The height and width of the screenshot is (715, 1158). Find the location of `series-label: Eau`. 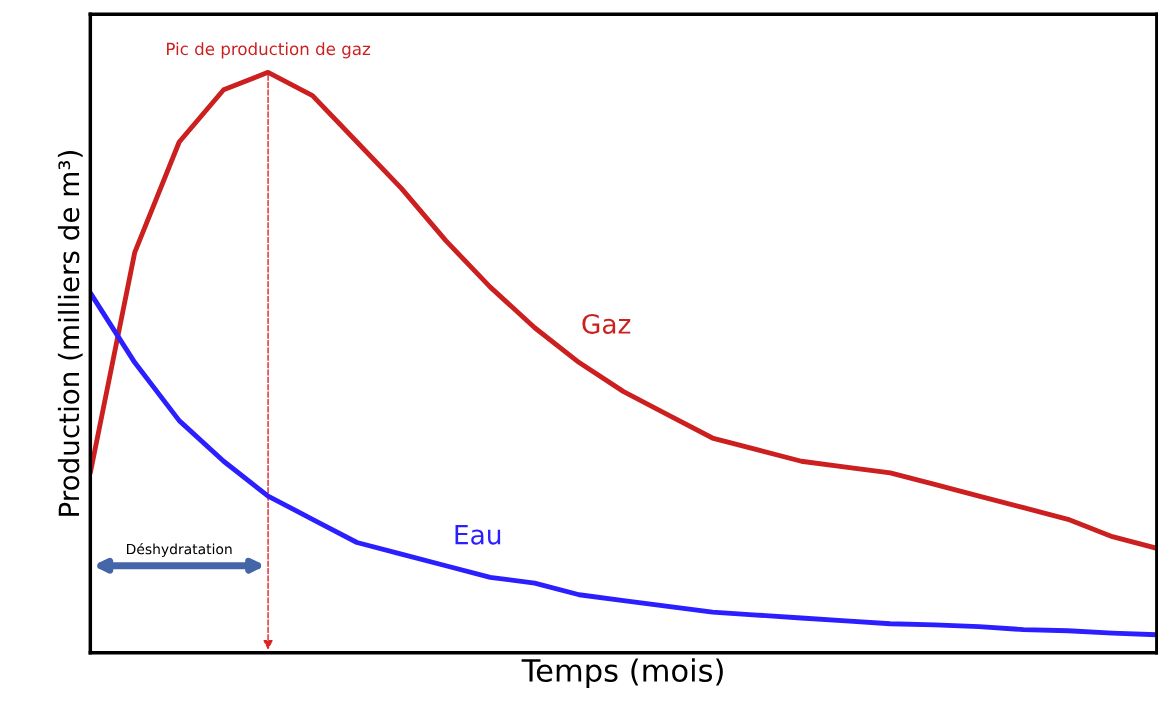

series-label: Eau is located at coordinates (478, 535).